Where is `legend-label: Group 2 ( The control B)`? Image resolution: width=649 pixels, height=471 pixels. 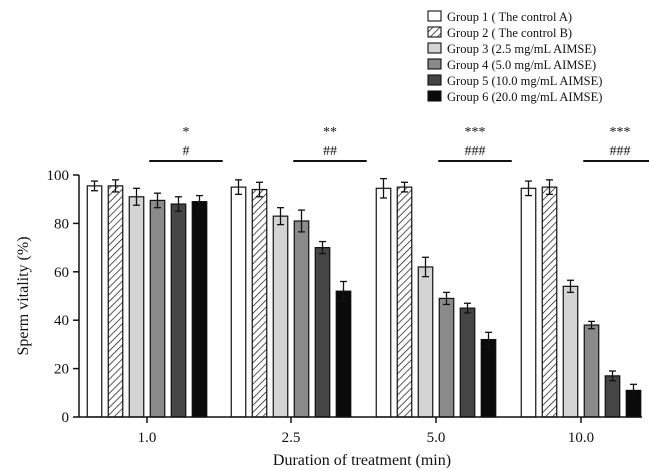
legend-label: Group 2 ( The control B) is located at coordinates (509, 33).